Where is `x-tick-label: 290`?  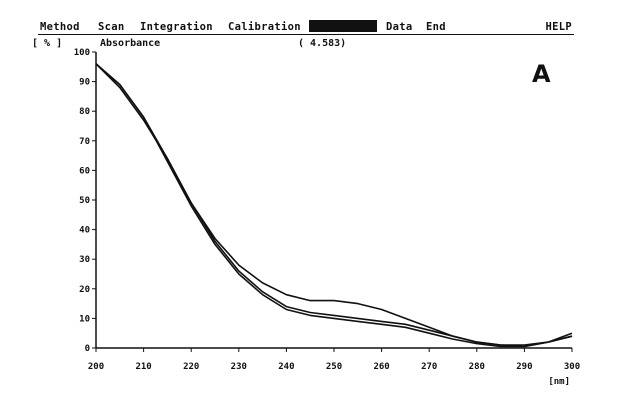
x-tick-label: 290 is located at coordinates (524, 367).